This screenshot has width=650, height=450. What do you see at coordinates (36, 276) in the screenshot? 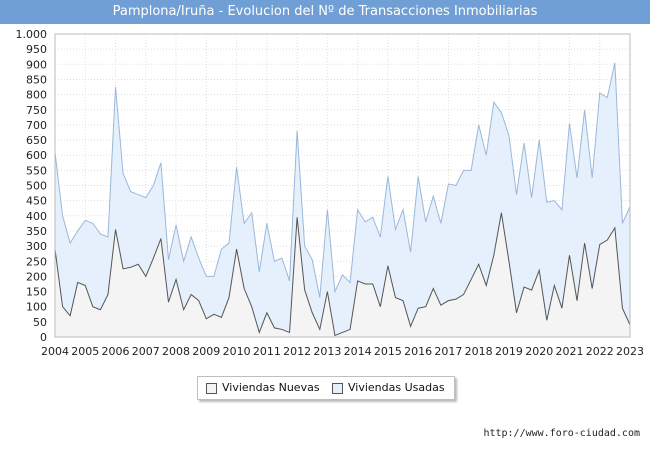
I see `y-tick-label: 200` at bounding box center [36, 276].